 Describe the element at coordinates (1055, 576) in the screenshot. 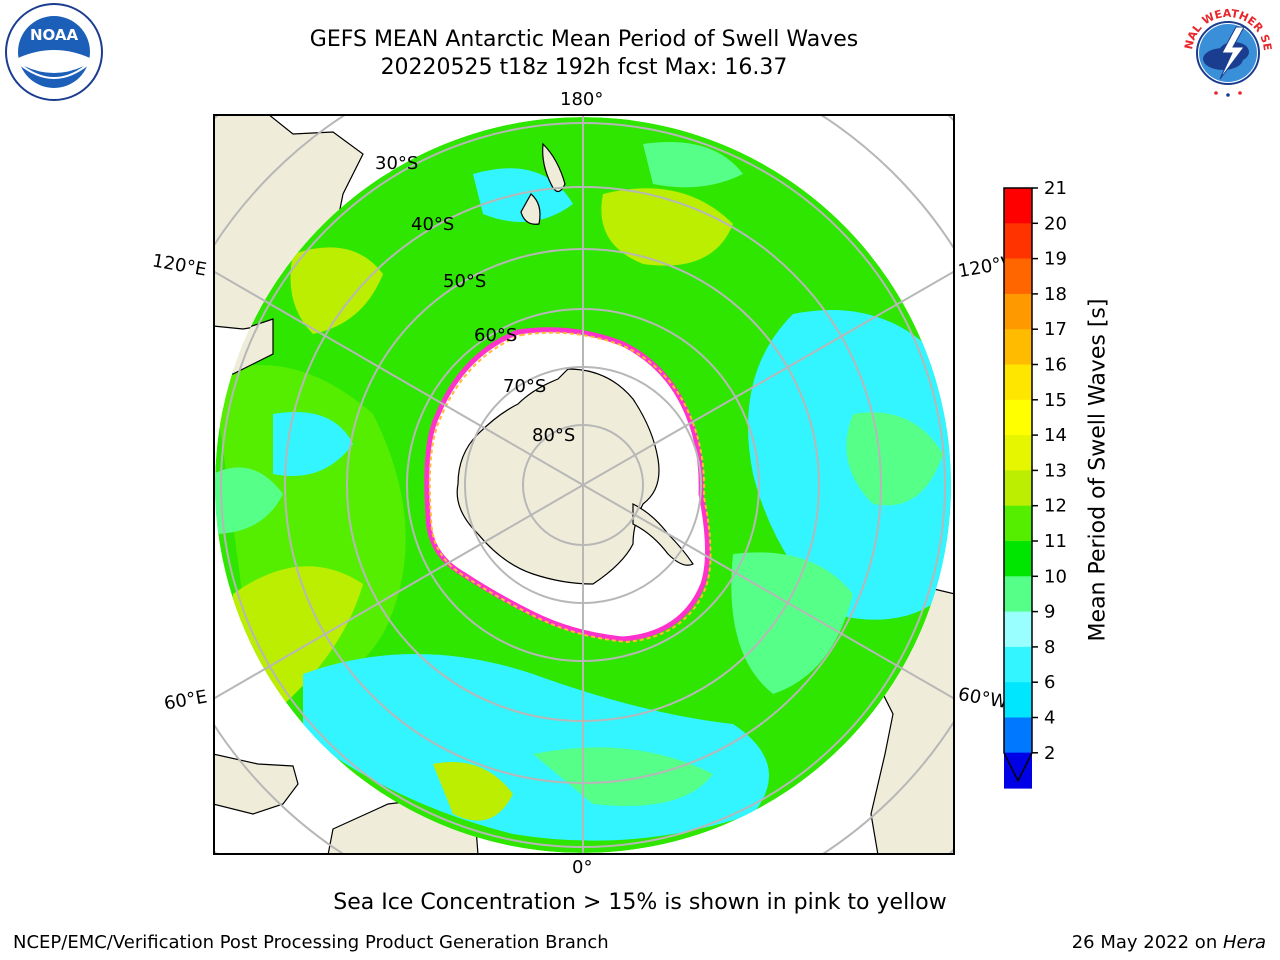

I see `colorbar-tick-label: 10` at that location.